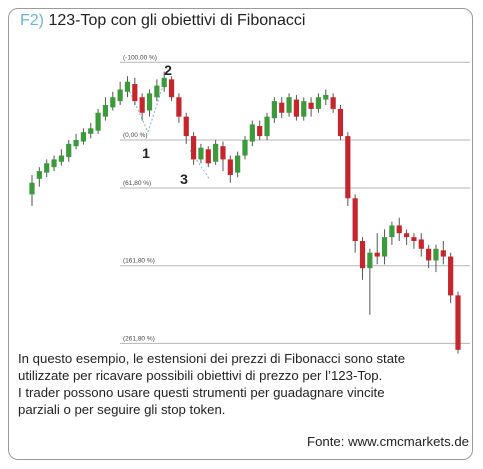  What do you see at coordinates (388, 441) in the screenshot?
I see `source: Fonte: www.cmcmarkets.de` at bounding box center [388, 441].